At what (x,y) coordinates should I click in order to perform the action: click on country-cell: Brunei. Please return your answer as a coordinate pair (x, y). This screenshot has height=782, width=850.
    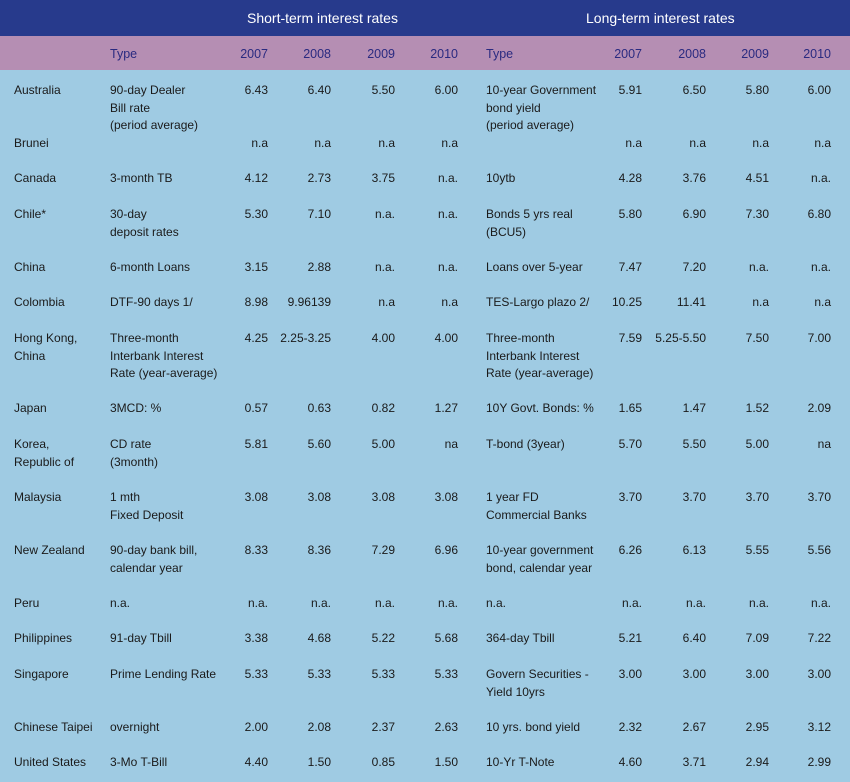
    Looking at the image, I should click on (31, 143).